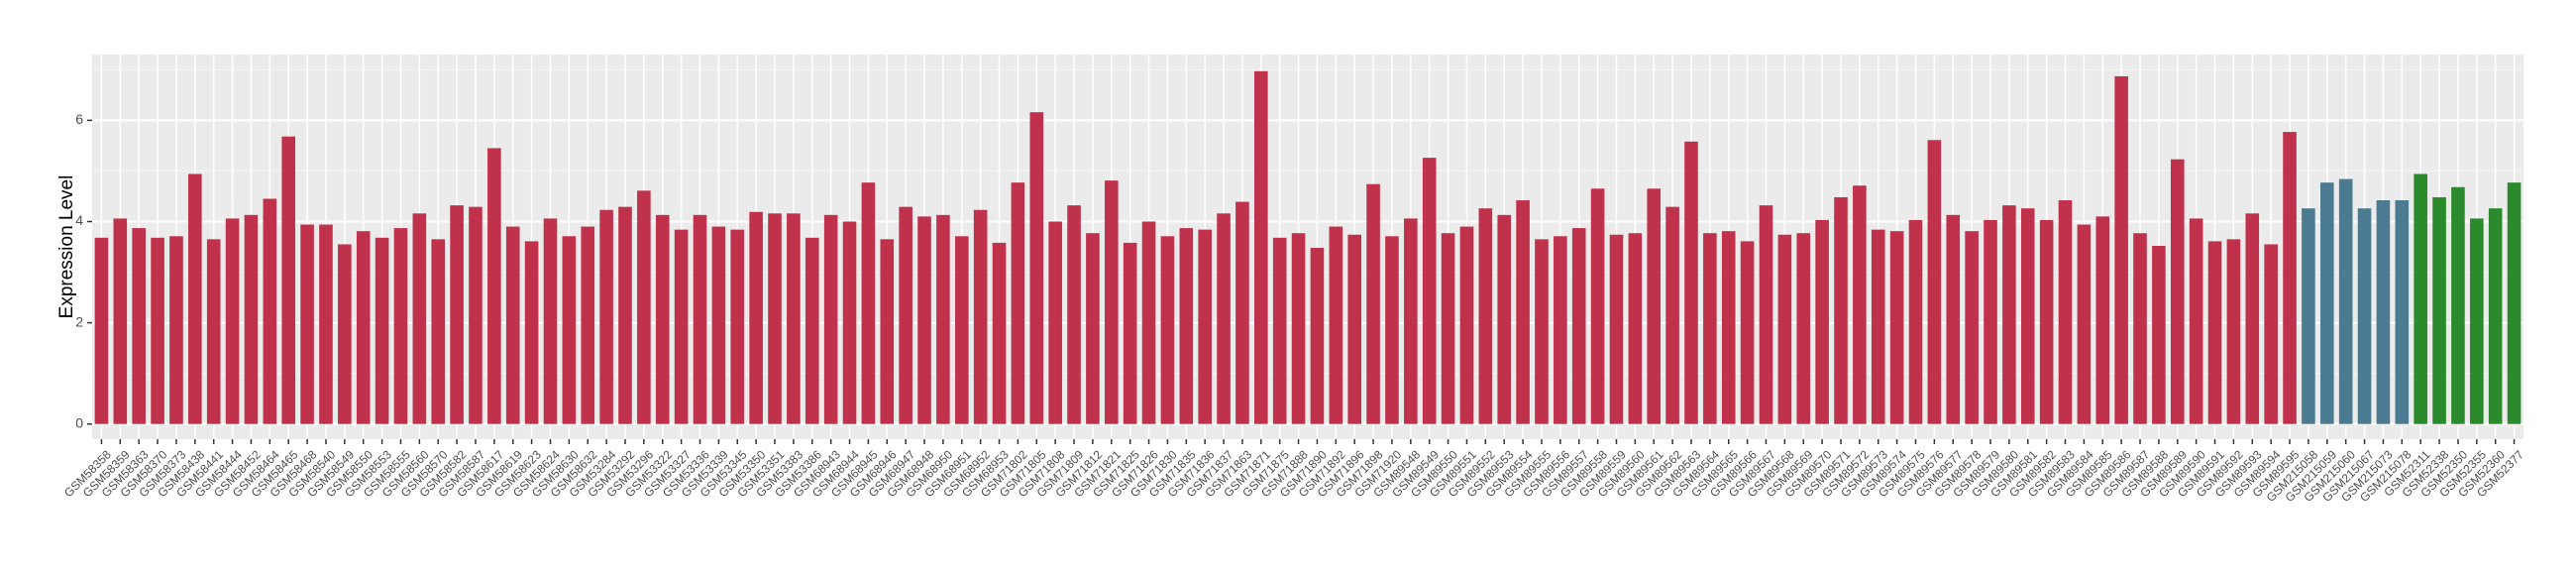 This screenshot has height=575, width=2576. Describe the element at coordinates (79, 321) in the screenshot. I see `y-tick-label: 2` at that location.